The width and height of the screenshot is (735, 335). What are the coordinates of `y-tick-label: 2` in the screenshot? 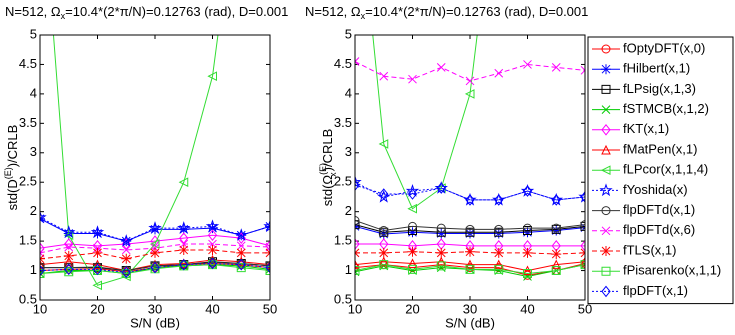 It's located at (348, 210).